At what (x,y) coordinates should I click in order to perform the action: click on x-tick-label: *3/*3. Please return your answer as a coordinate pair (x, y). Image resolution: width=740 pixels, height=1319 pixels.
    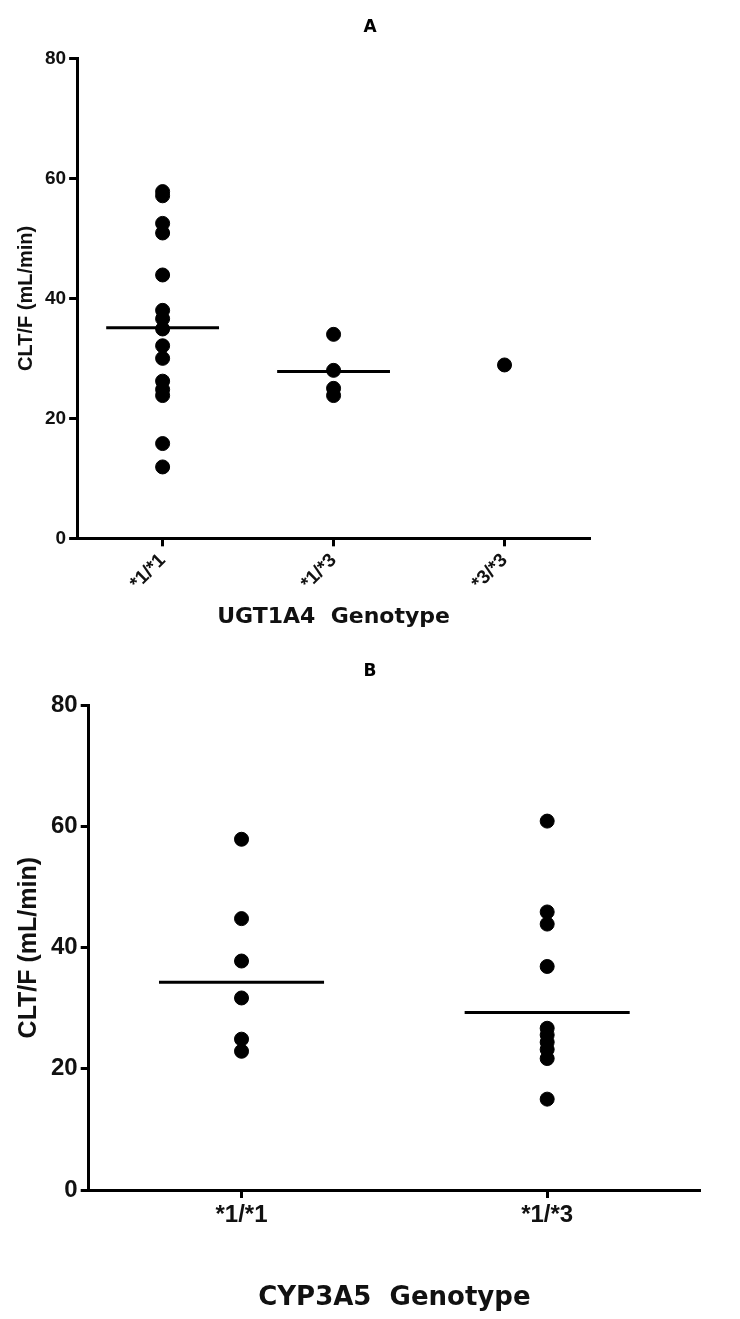
    Looking at the image, I should click on (489, 571).